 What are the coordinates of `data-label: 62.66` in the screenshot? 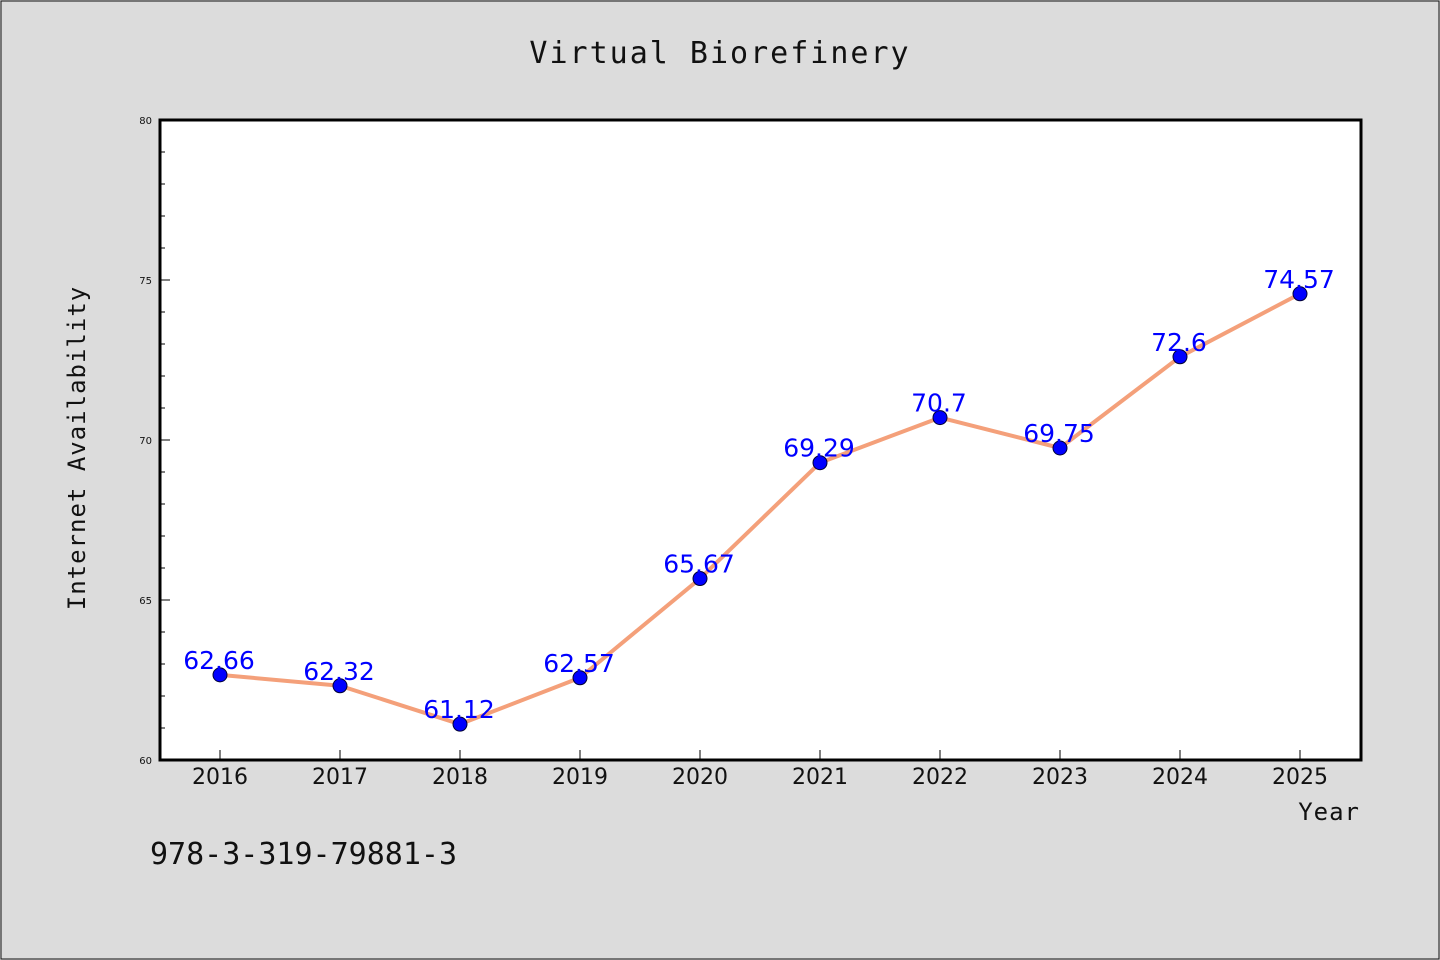 It's located at (219, 660).